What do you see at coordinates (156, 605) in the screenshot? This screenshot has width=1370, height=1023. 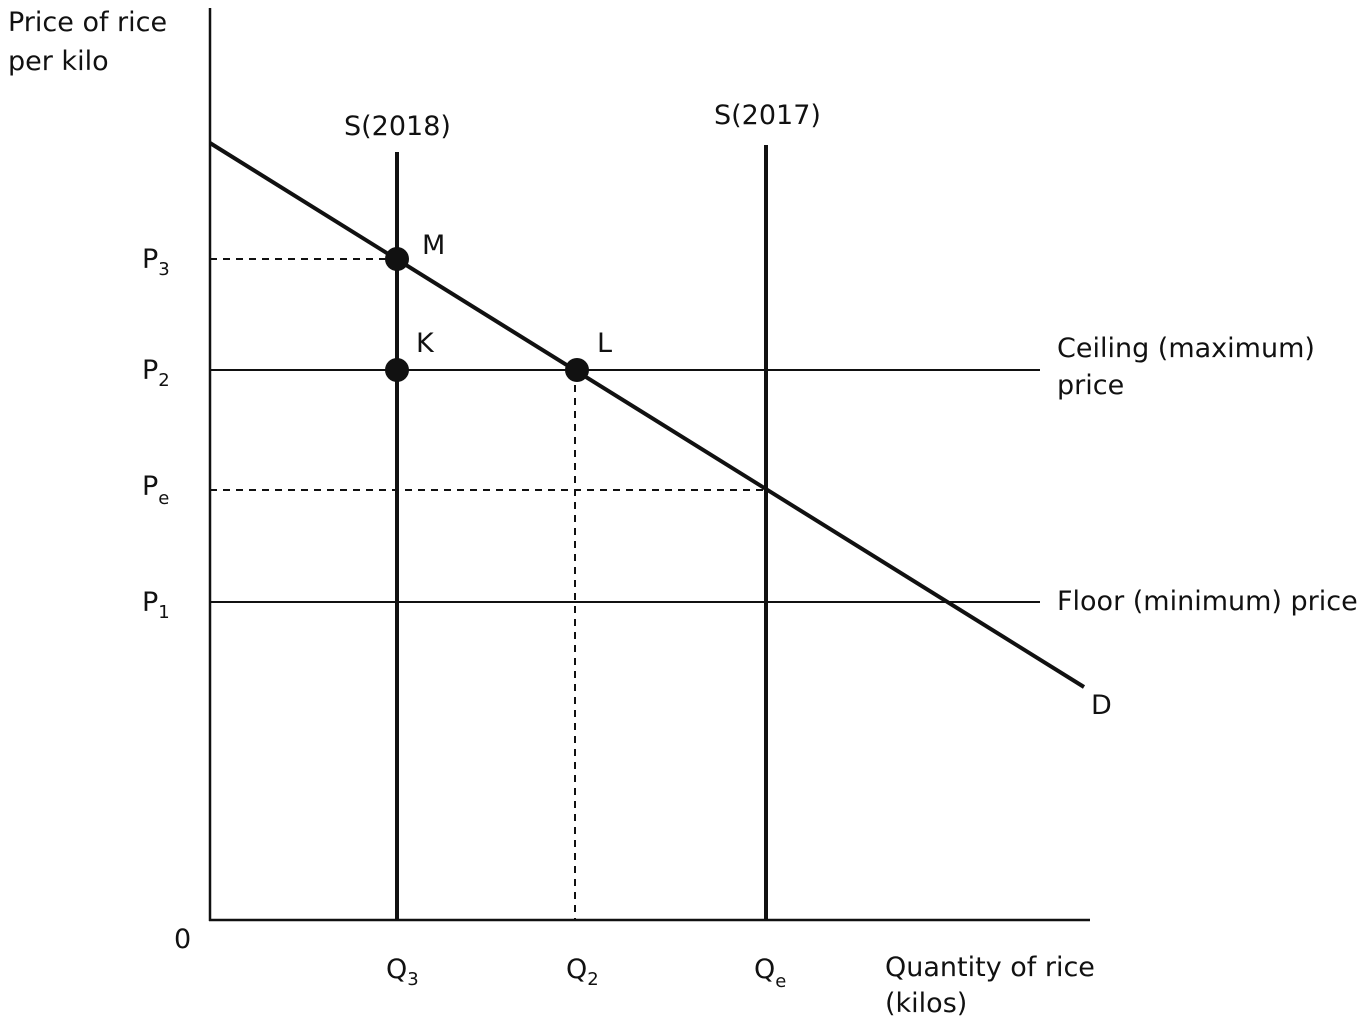 I see `price-tick-p1: P1` at bounding box center [156, 605].